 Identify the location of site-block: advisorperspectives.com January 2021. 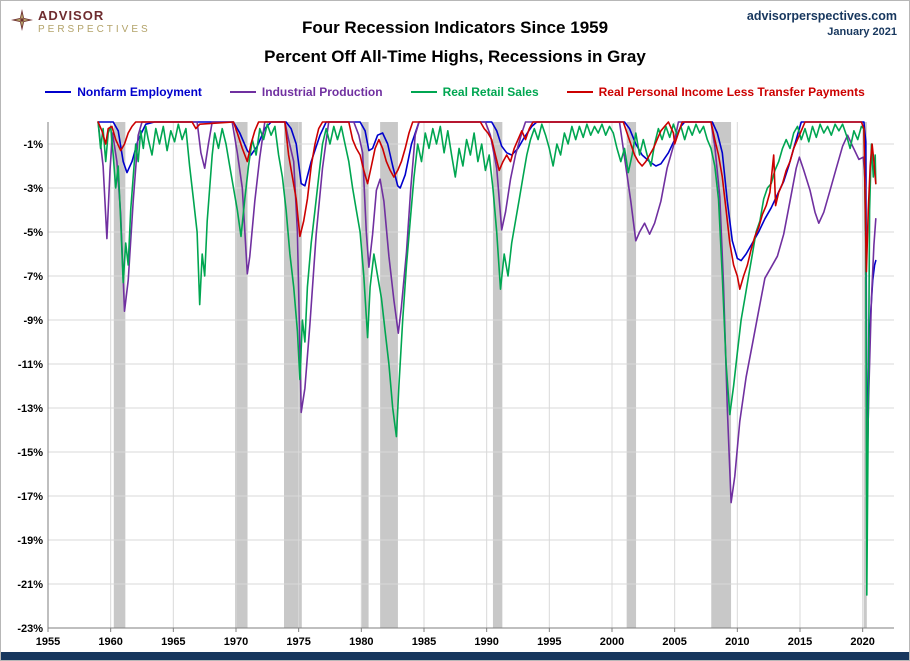
(822, 23).